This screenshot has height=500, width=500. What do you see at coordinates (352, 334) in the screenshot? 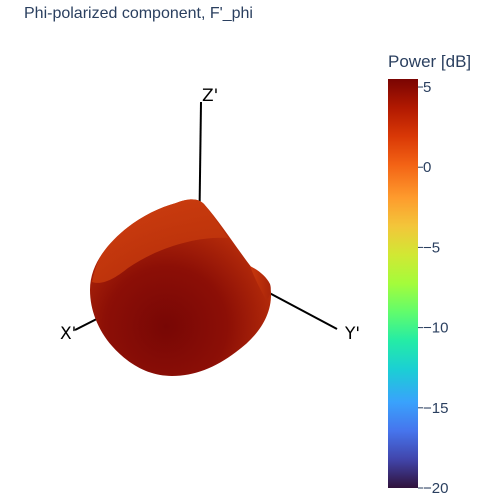
I see `y-axis-label: Y'` at bounding box center [352, 334].